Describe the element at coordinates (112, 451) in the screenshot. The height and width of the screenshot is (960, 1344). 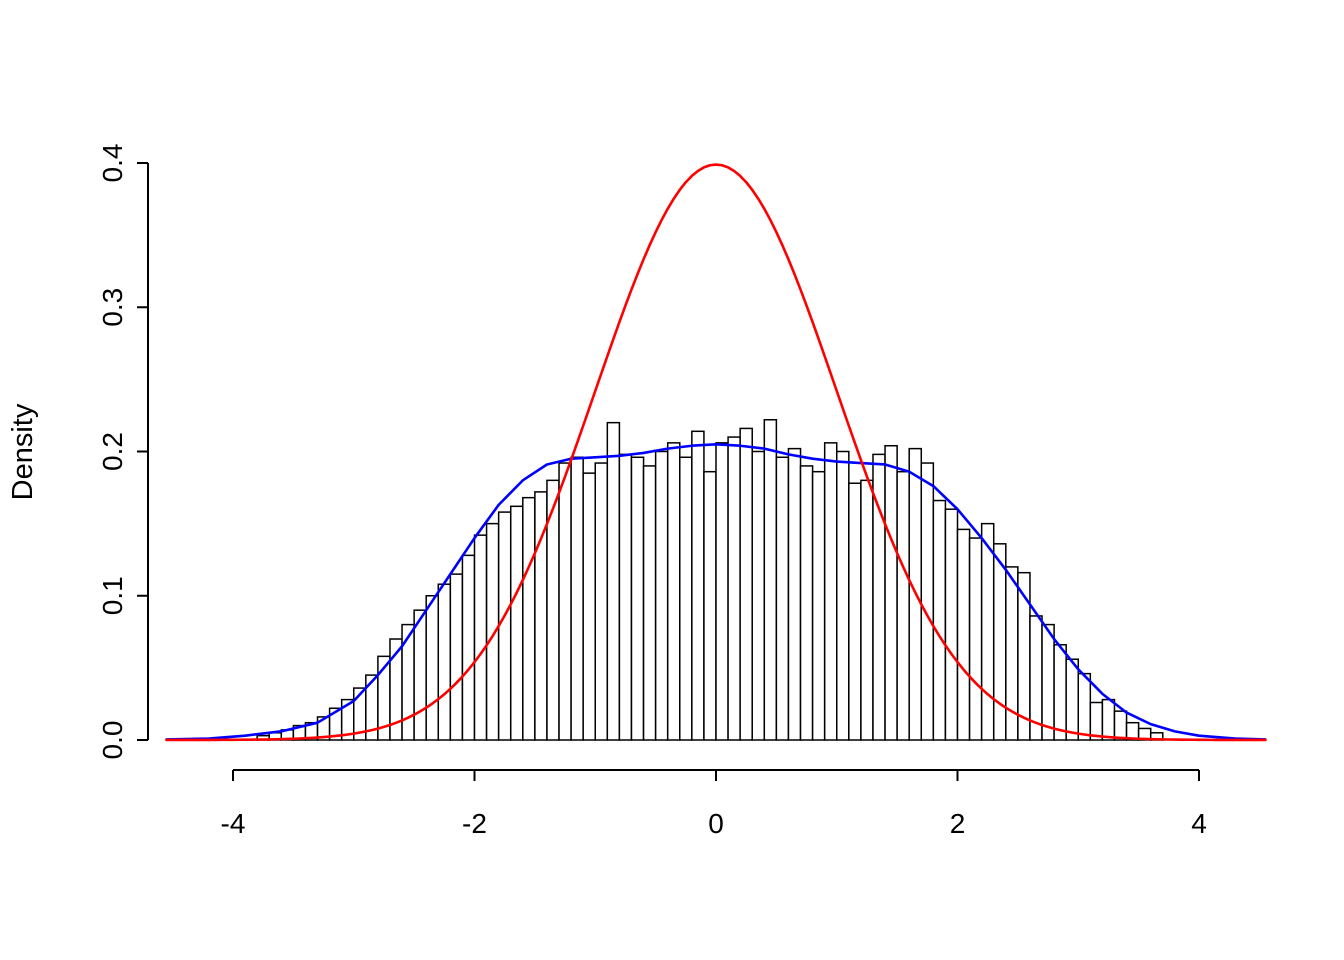
I see `y-axis-tick-label: 0.2` at that location.